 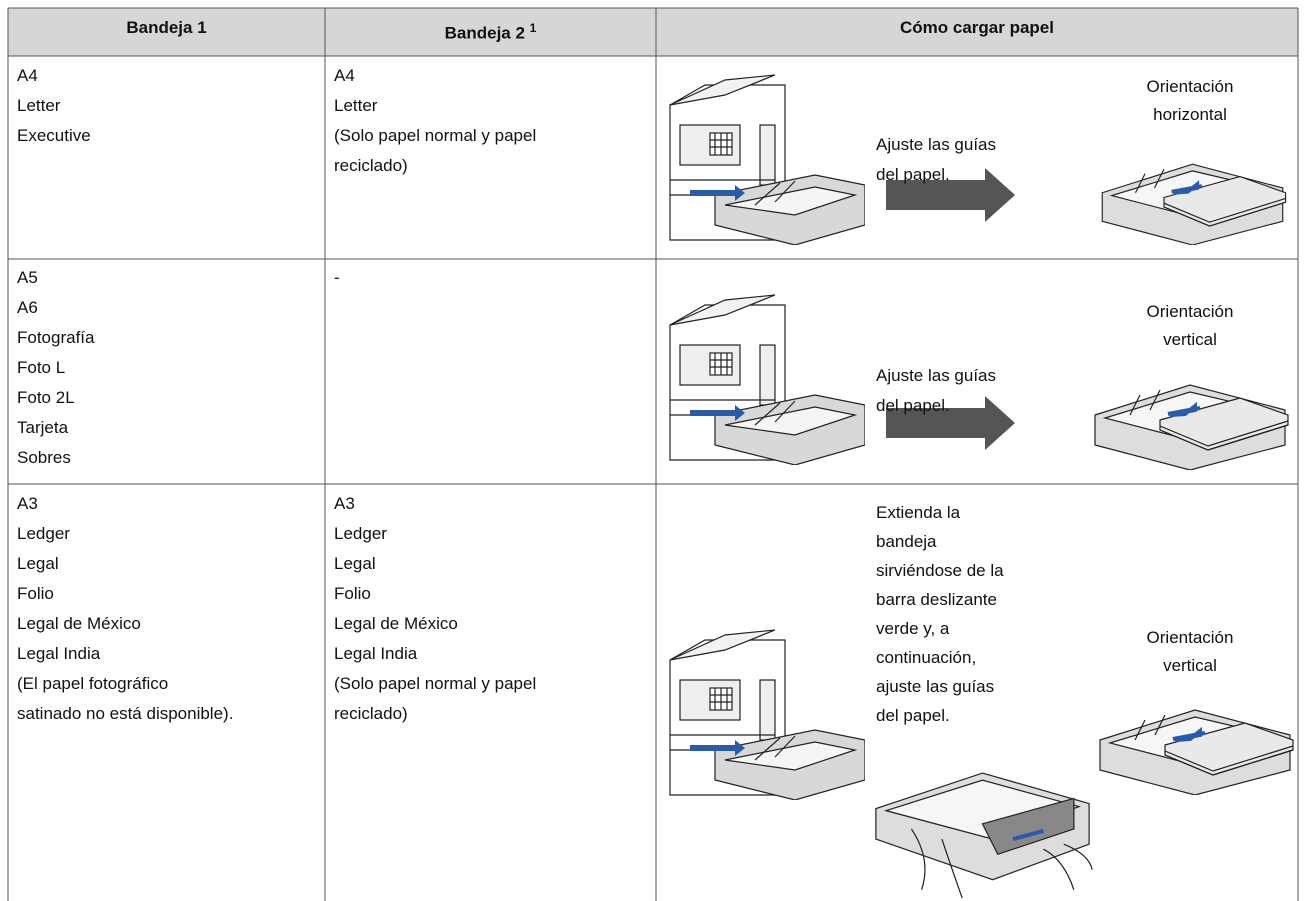 What do you see at coordinates (1190, 114) in the screenshot?
I see `orientation-text: horizontal` at bounding box center [1190, 114].